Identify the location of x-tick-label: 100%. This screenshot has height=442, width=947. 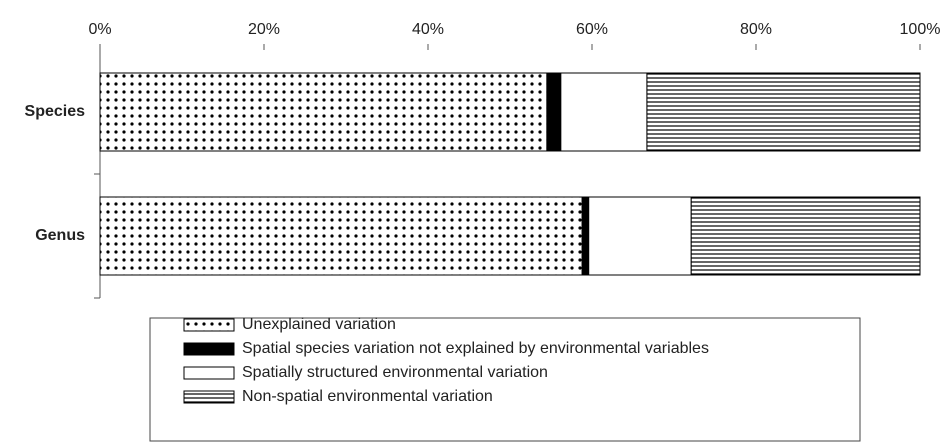
(920, 29).